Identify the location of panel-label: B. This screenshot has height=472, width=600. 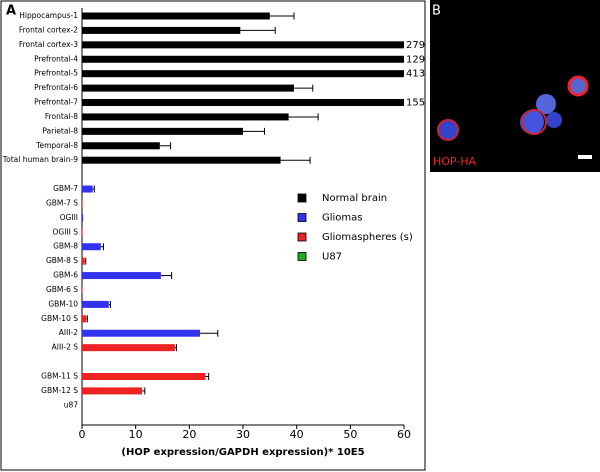
(436, 11).